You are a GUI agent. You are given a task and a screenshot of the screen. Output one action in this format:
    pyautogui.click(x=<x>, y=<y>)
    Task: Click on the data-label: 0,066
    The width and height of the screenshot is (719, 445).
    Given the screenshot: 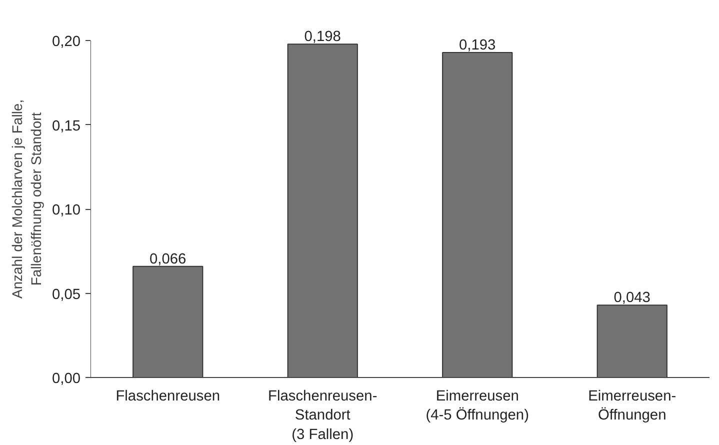 What is the action you would take?
    pyautogui.click(x=168, y=259)
    